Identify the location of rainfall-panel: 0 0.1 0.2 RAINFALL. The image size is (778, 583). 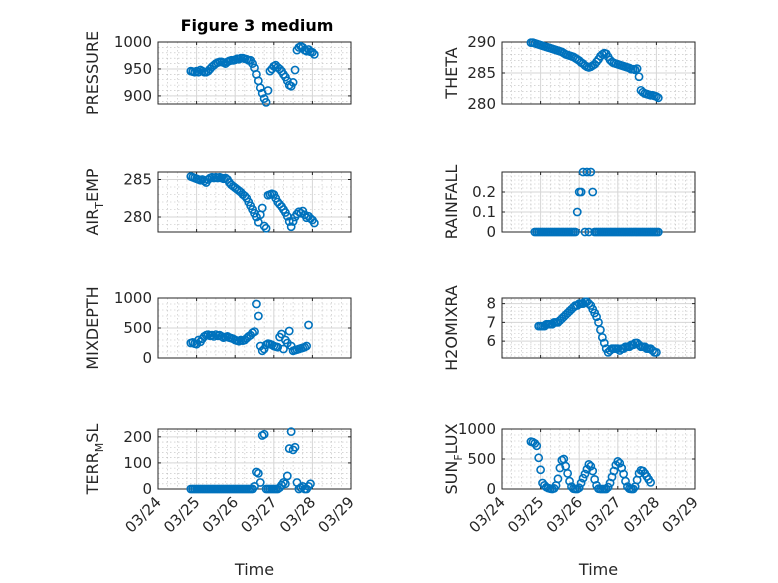
(569, 203).